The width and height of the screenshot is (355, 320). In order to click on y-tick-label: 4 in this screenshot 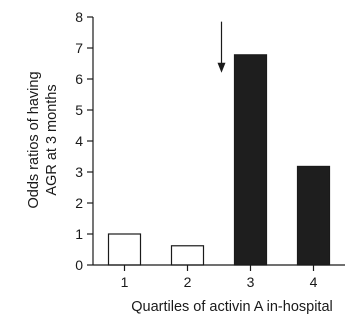, I will do `click(79, 141)`.